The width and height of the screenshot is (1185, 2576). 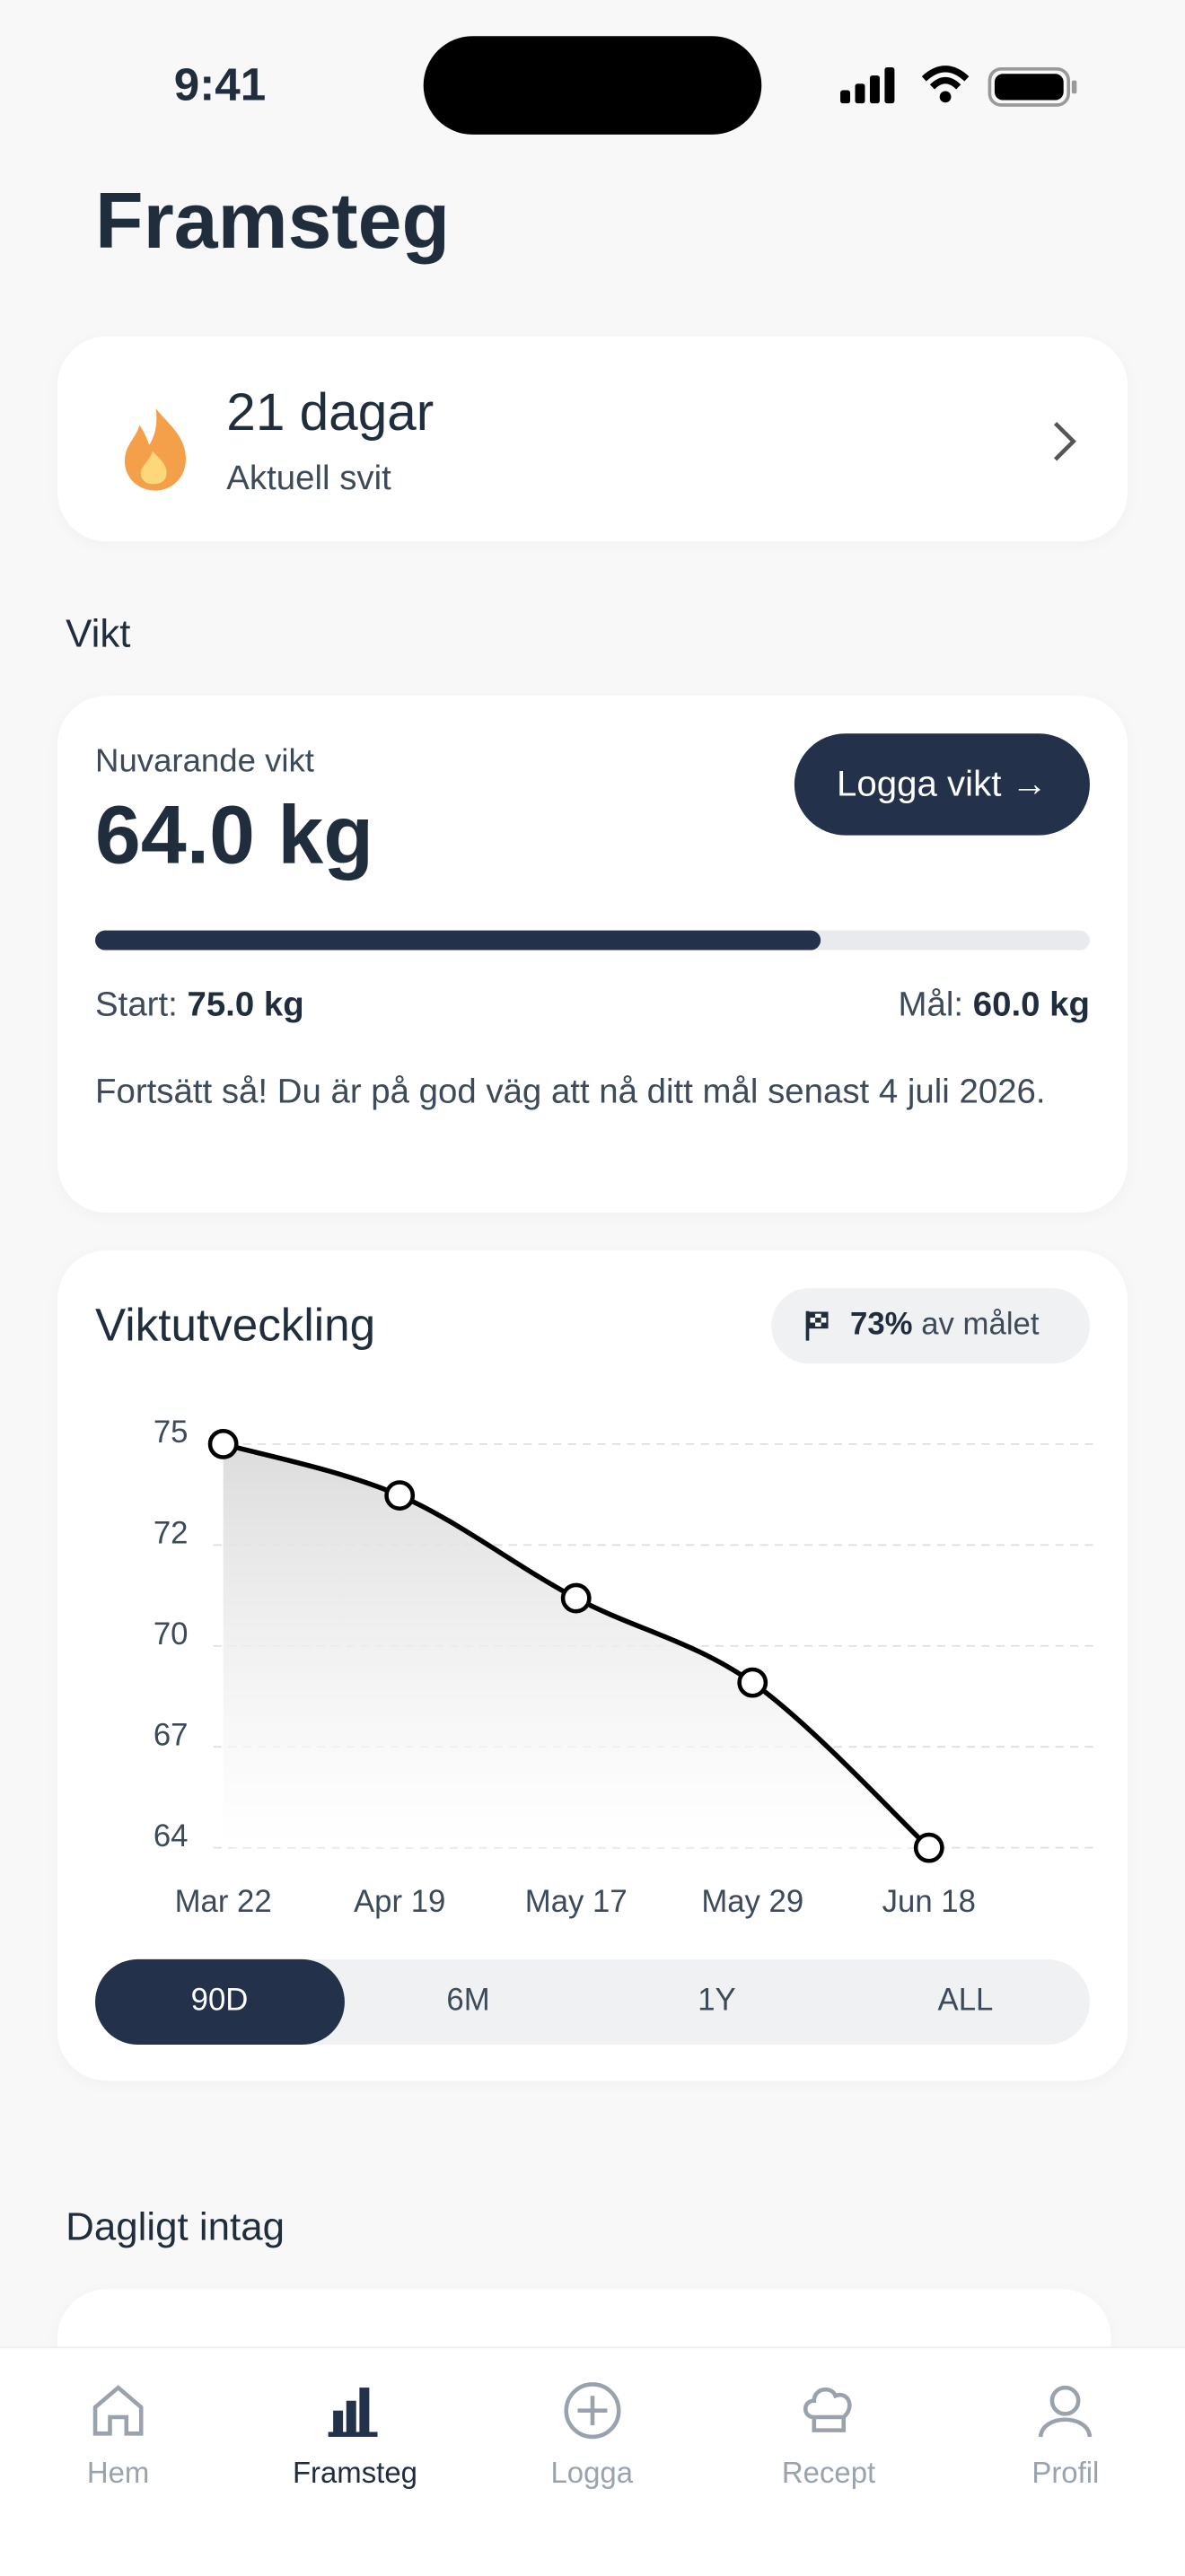 What do you see at coordinates (220, 2001) in the screenshot?
I see `range-option: 90D` at bounding box center [220, 2001].